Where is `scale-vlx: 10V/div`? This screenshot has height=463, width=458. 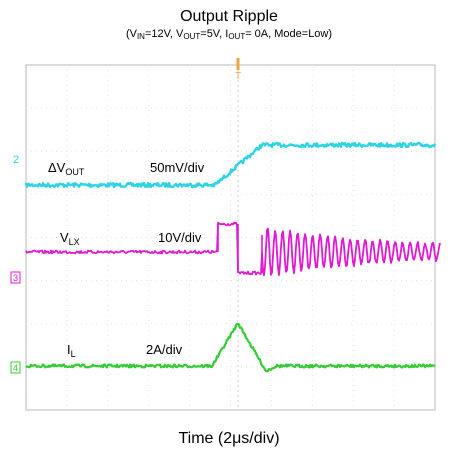 scale-vlx: 10V/div is located at coordinates (180, 237).